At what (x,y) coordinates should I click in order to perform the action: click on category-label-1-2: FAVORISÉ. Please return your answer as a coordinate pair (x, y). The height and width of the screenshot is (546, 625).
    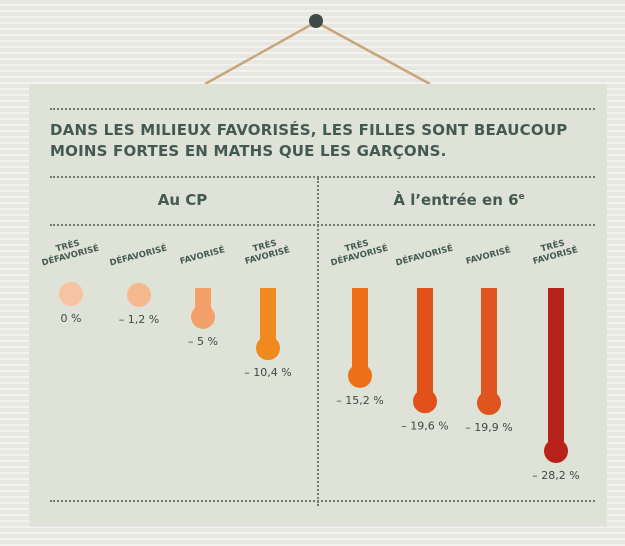
    Looking at the image, I should click on (488, 255).